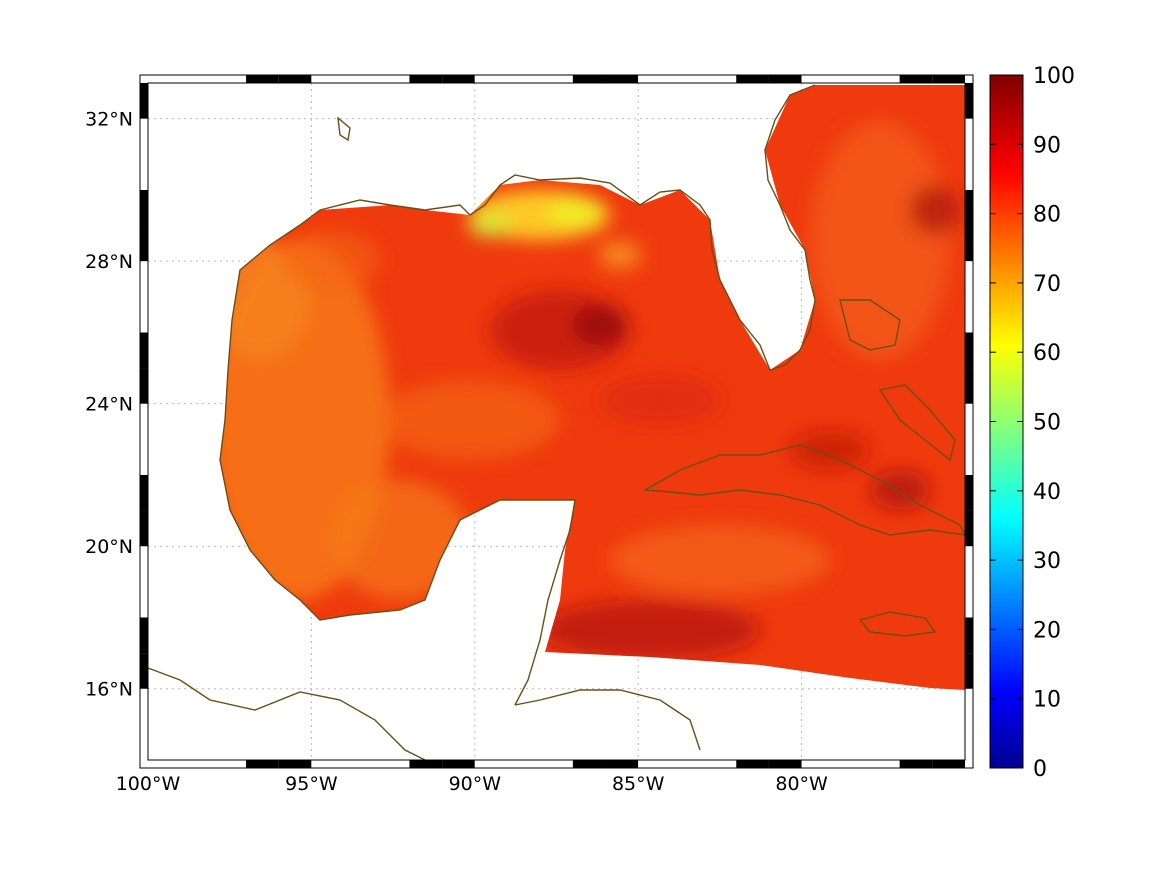 Image resolution: width=1167 pixels, height=875 pixels. Describe the element at coordinates (148, 784) in the screenshot. I see `lon-tick-label: 100°W` at that location.